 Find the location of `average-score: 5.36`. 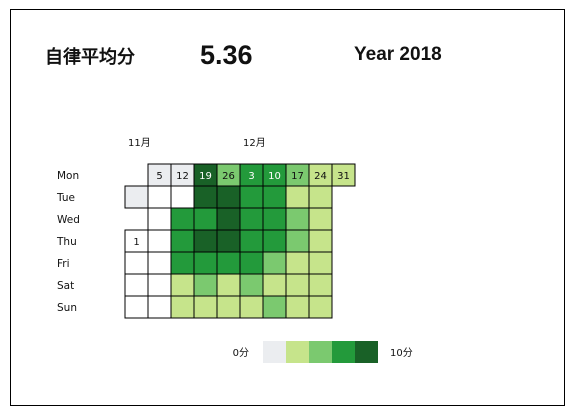

average-score: 5.36 is located at coordinates (226, 55).